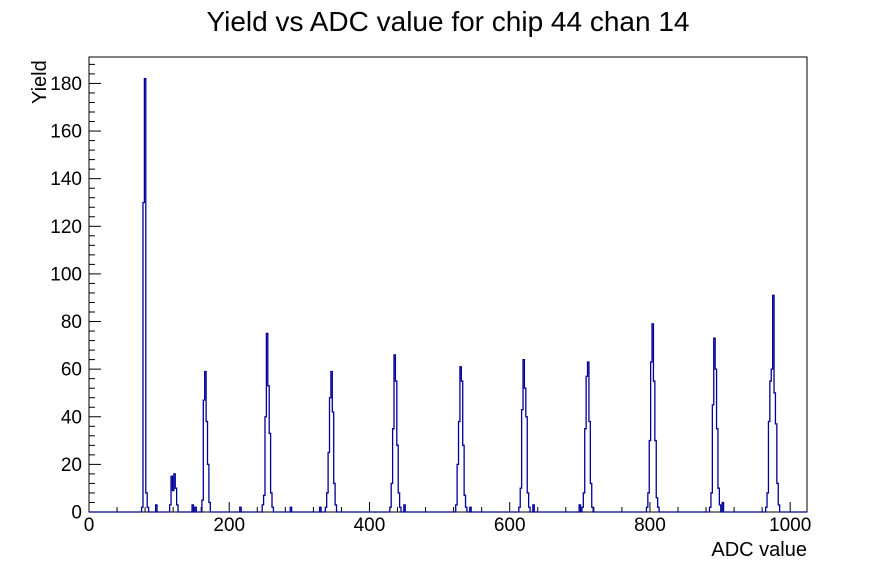 This screenshot has width=896, height=572. Describe the element at coordinates (447, 21) in the screenshot. I see `plot-title: Yield vs ADC value for chip 44 chan 14` at that location.